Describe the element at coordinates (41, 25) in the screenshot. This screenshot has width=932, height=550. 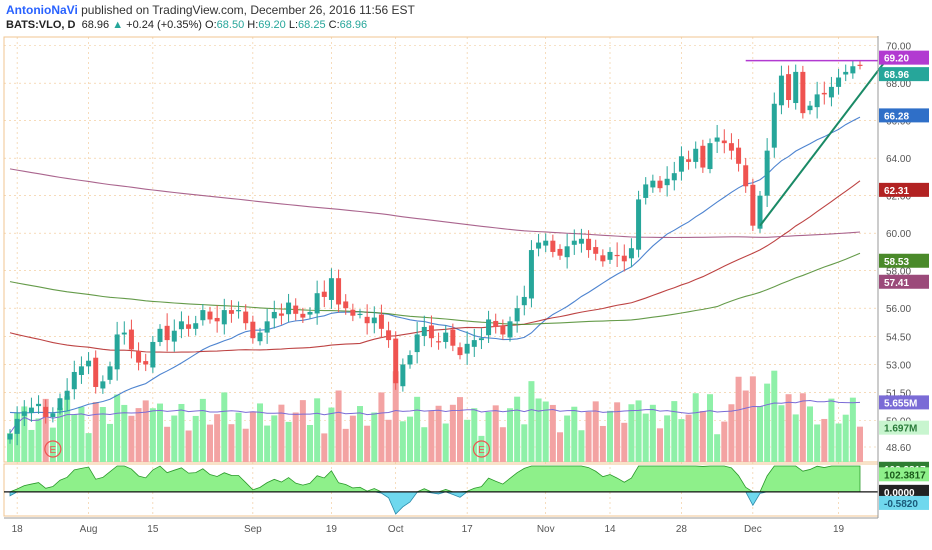
I see `symbol-label: BATS:VLO, D` at that location.